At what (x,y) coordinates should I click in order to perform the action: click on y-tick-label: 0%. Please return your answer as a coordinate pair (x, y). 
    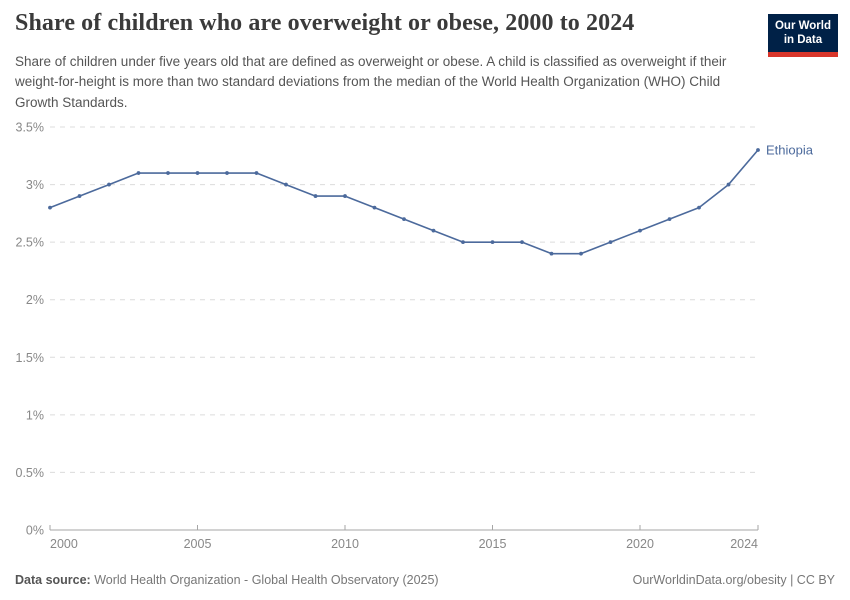
    Looking at the image, I should click on (35, 531).